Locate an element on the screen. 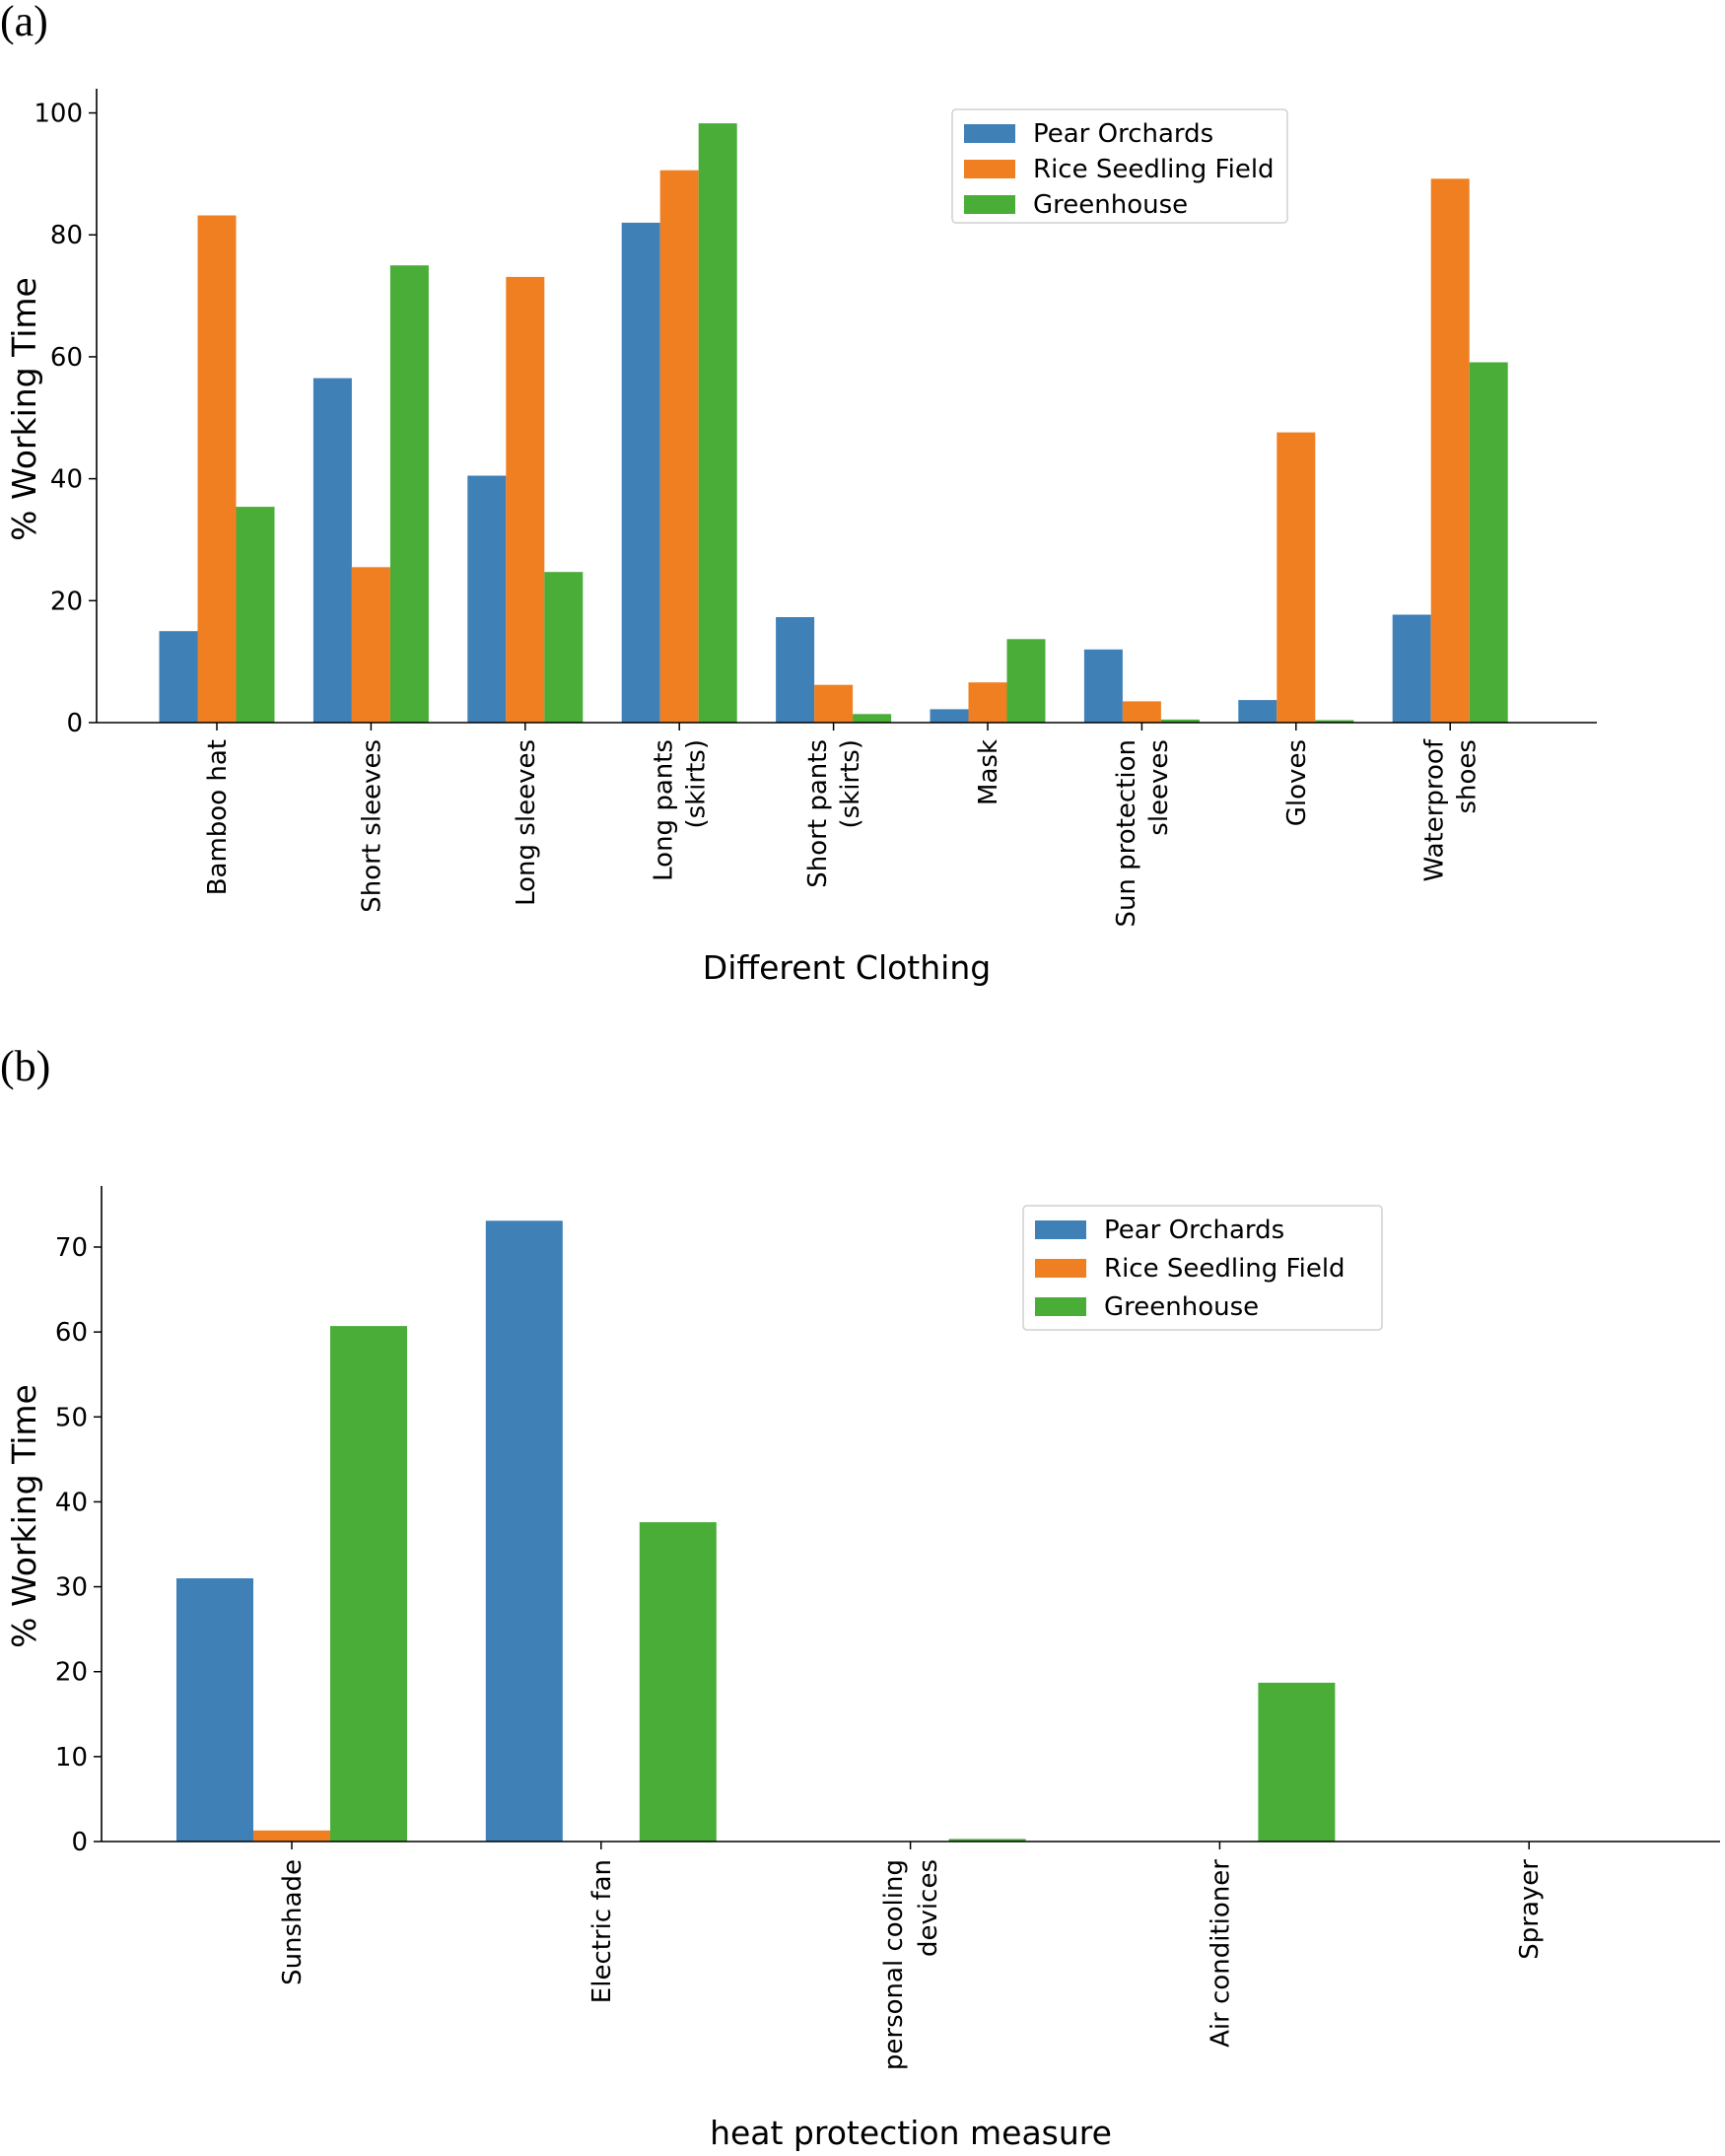  bar-pear-orchards-bamboo-hat is located at coordinates (179, 677).